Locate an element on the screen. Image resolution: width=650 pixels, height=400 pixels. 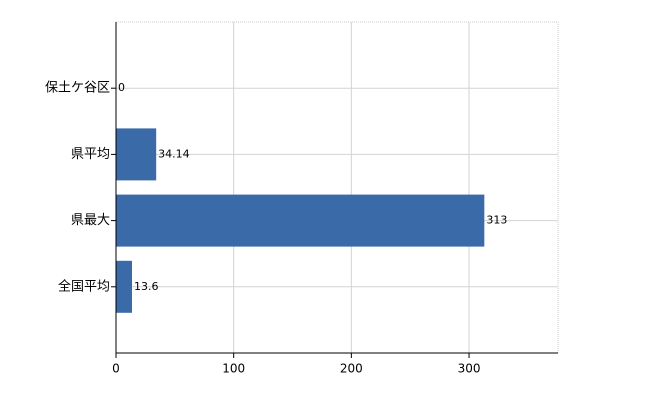
value-label: 13.6 is located at coordinates (146, 286).